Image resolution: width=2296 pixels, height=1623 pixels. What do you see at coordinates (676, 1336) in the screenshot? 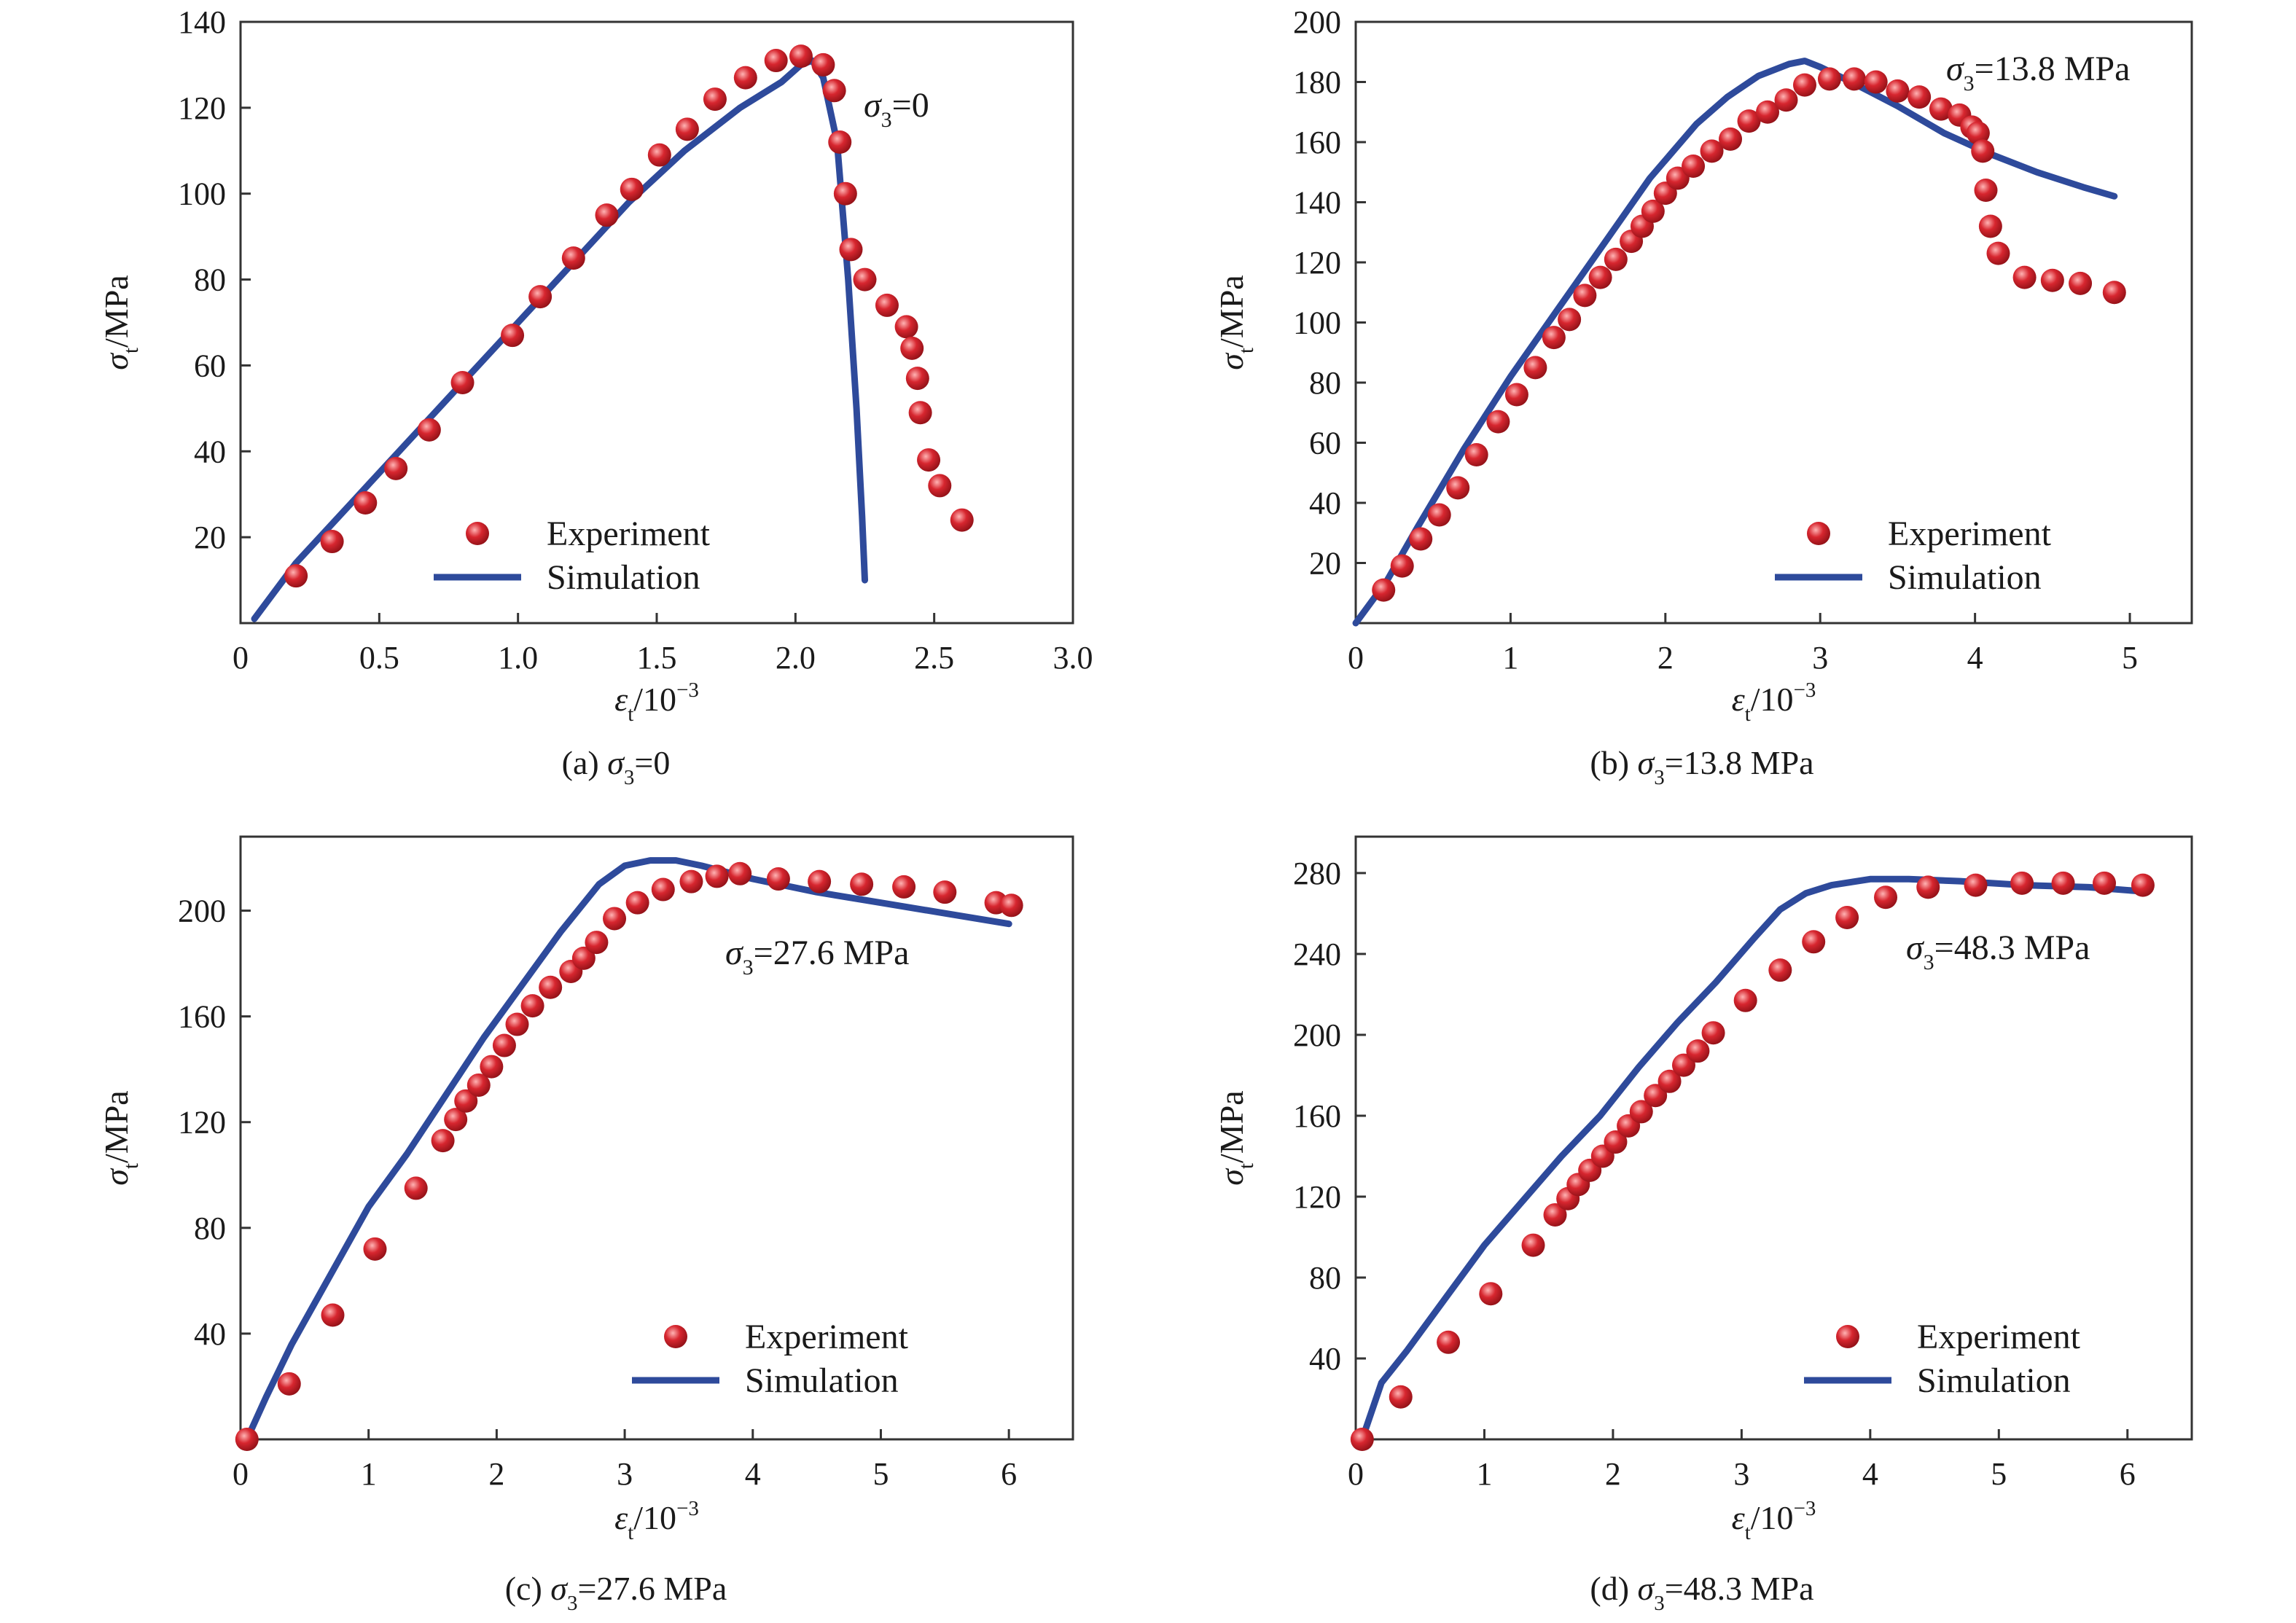
I see `legend-experiment-marker` at bounding box center [676, 1336].